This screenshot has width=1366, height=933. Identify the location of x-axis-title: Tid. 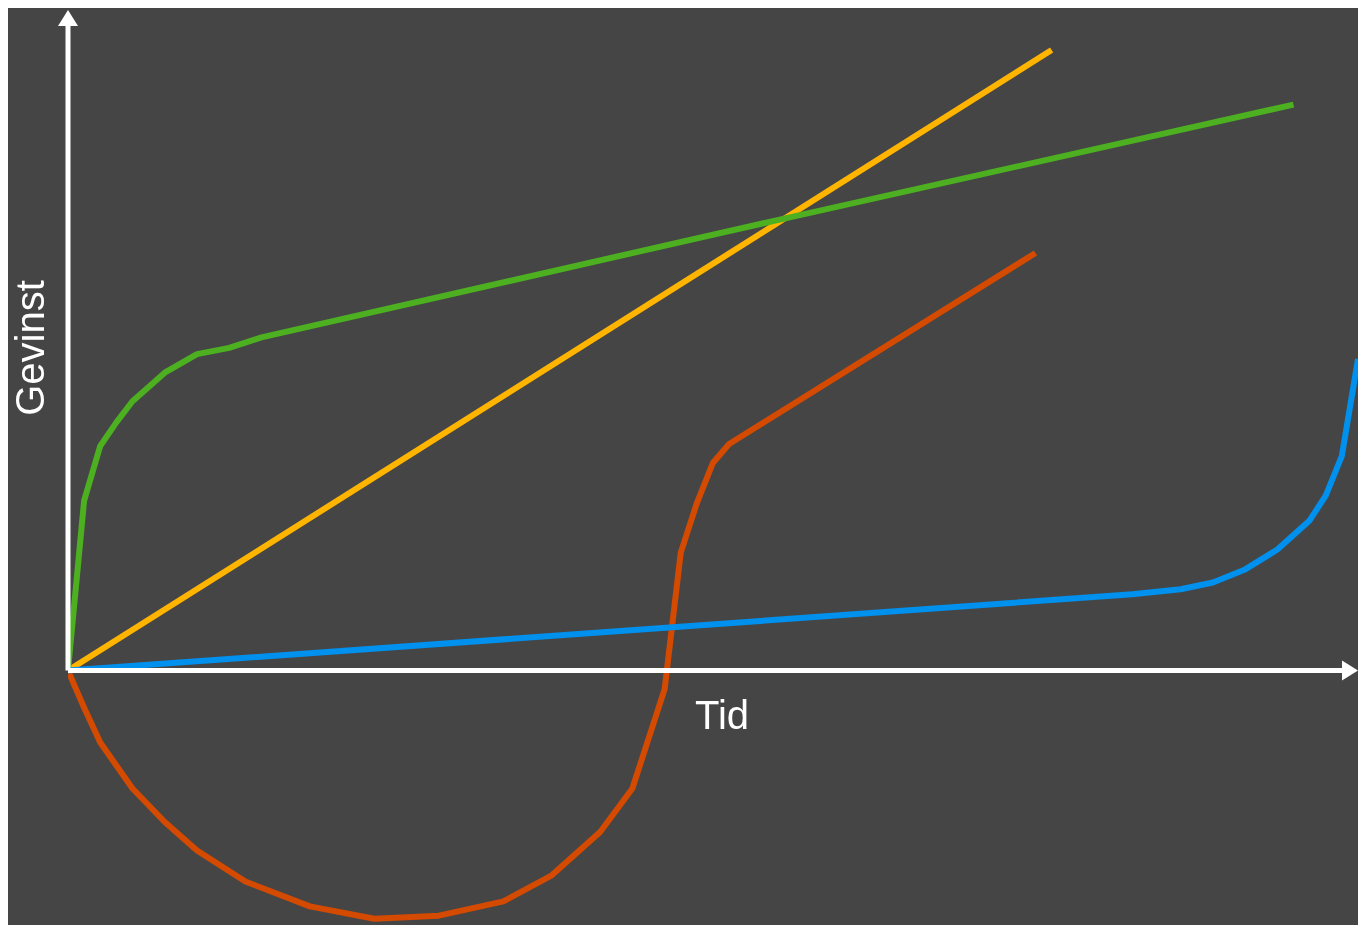
(722, 714).